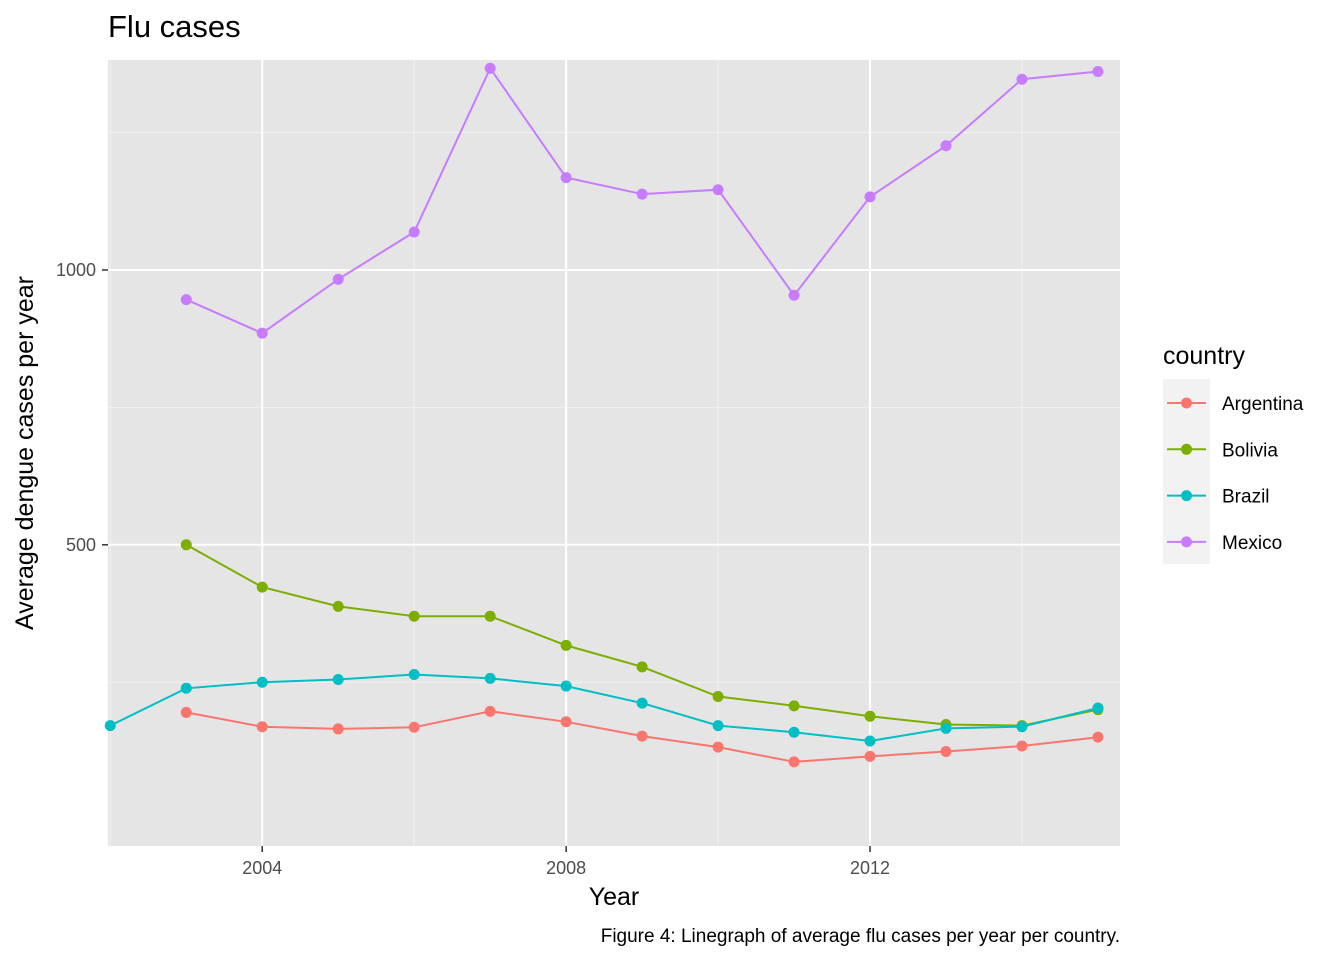 The width and height of the screenshot is (1344, 960). Describe the element at coordinates (262, 868) in the screenshot. I see `x-tick-label: 2004` at that location.